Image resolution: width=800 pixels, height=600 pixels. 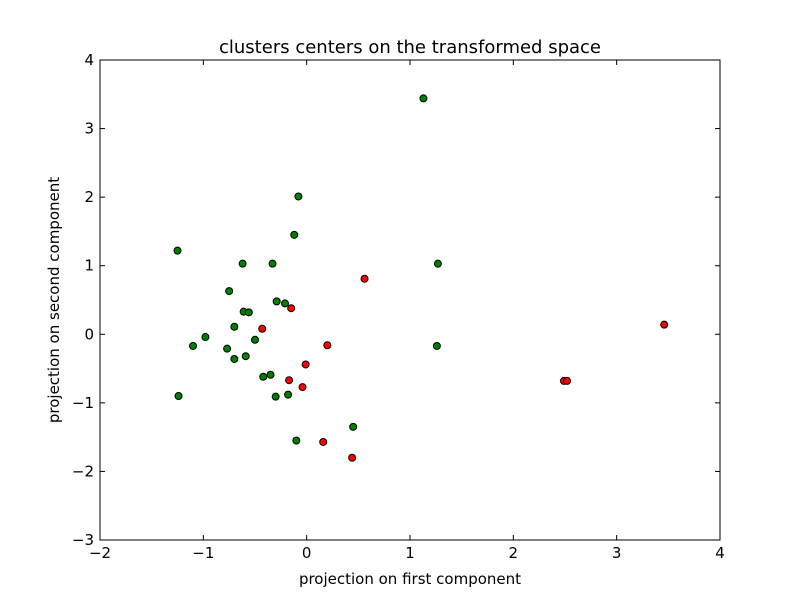 I want to click on y-tick-label: 1, so click(x=89, y=266).